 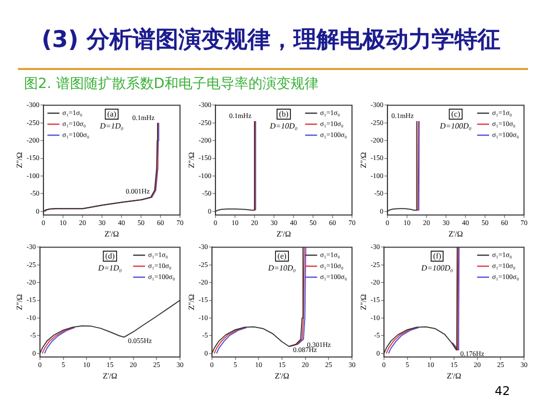 I want to click on text: (e), so click(x=282, y=255).